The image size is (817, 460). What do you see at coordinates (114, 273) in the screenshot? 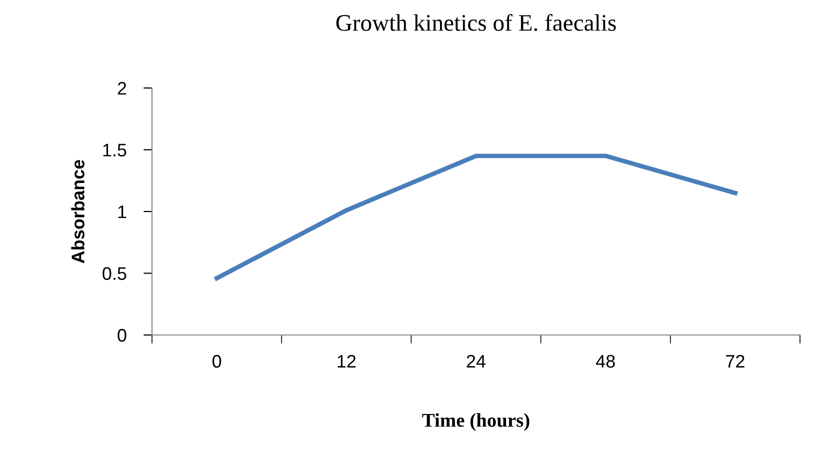
I see `y-tick-label: 0.5` at bounding box center [114, 273].